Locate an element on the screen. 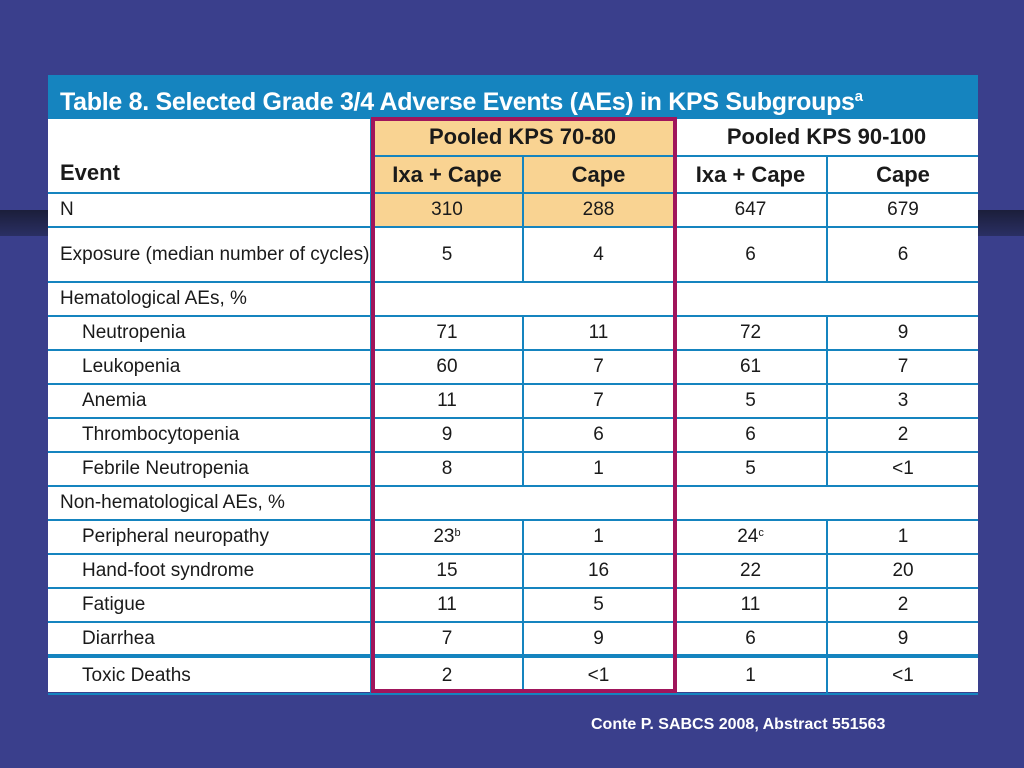  cell-value: 23b is located at coordinates (447, 537).